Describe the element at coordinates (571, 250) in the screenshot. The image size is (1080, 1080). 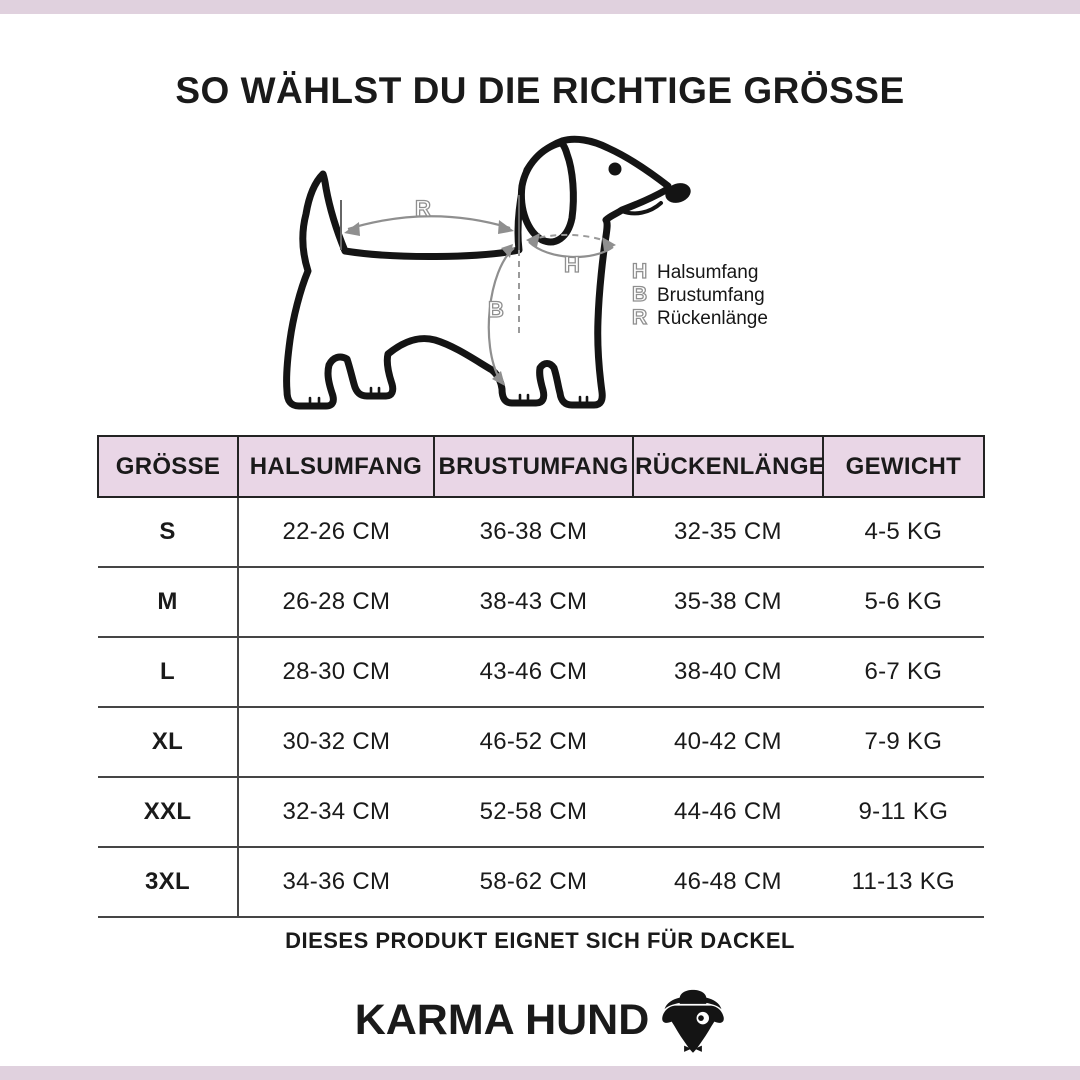
I see `neck-girth-arc` at that location.